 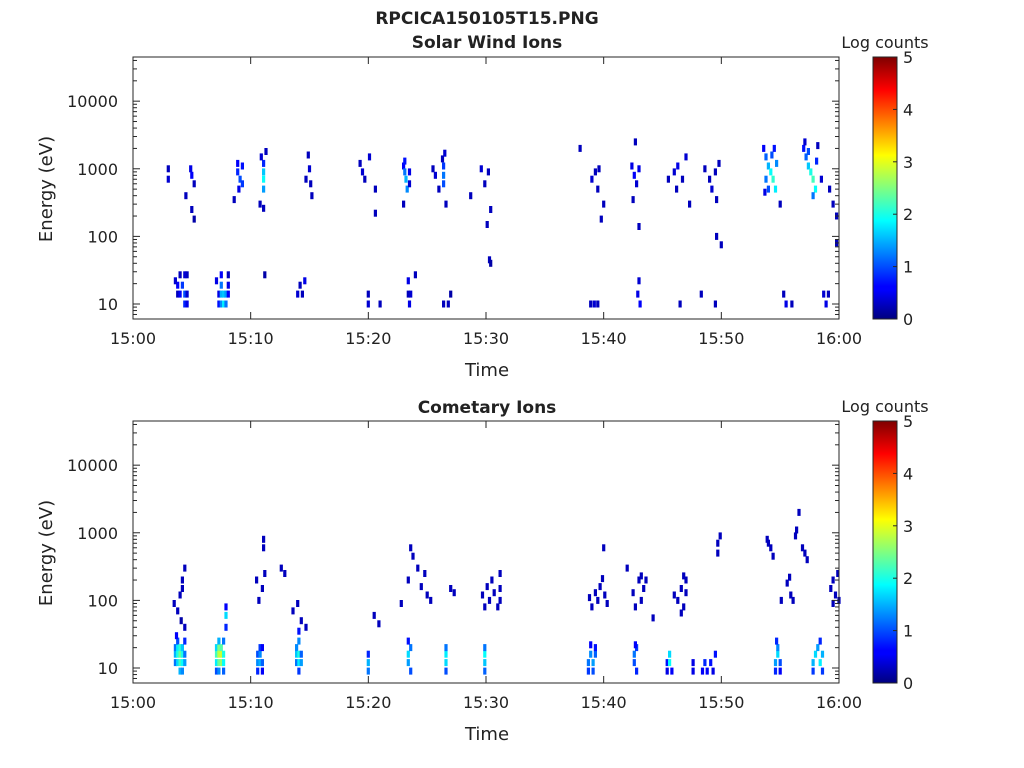 What do you see at coordinates (908, 267) in the screenshot?
I see `colorbar-tick-label: 1` at bounding box center [908, 267].